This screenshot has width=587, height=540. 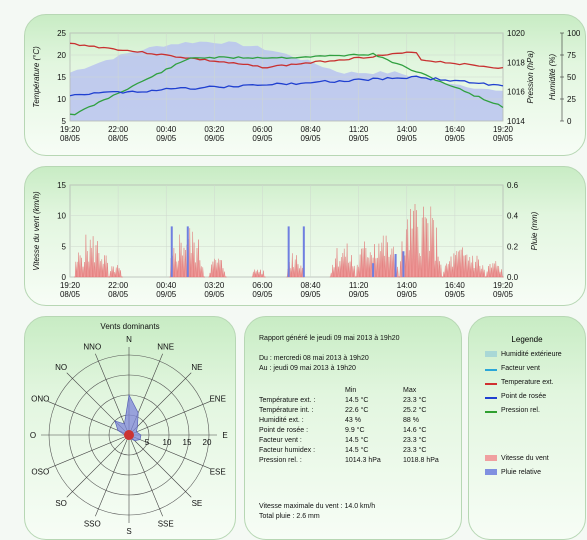 I want to click on y-left-tick: 10, so click(x=61, y=216).